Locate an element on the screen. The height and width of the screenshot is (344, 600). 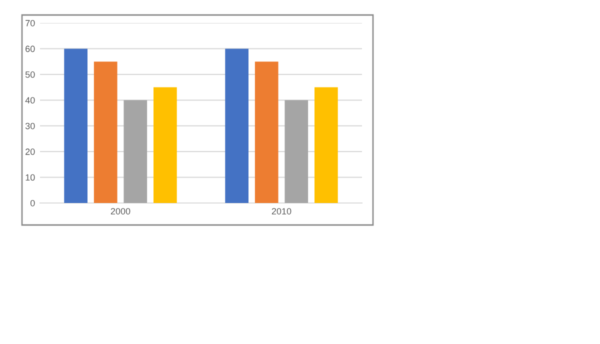
y-tick-label: 50 is located at coordinates (30, 74).